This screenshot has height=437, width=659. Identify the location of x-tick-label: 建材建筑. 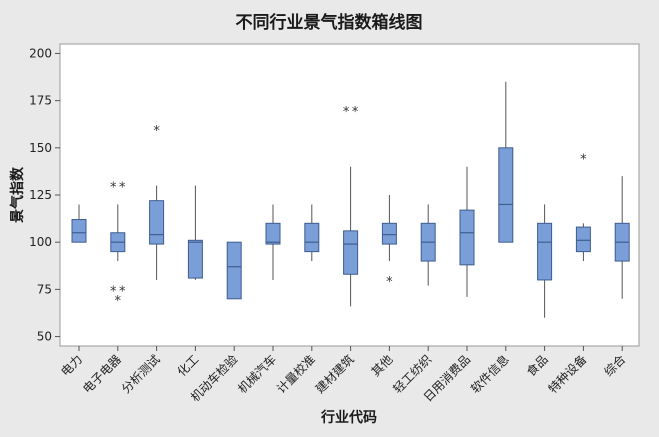
(334, 374).